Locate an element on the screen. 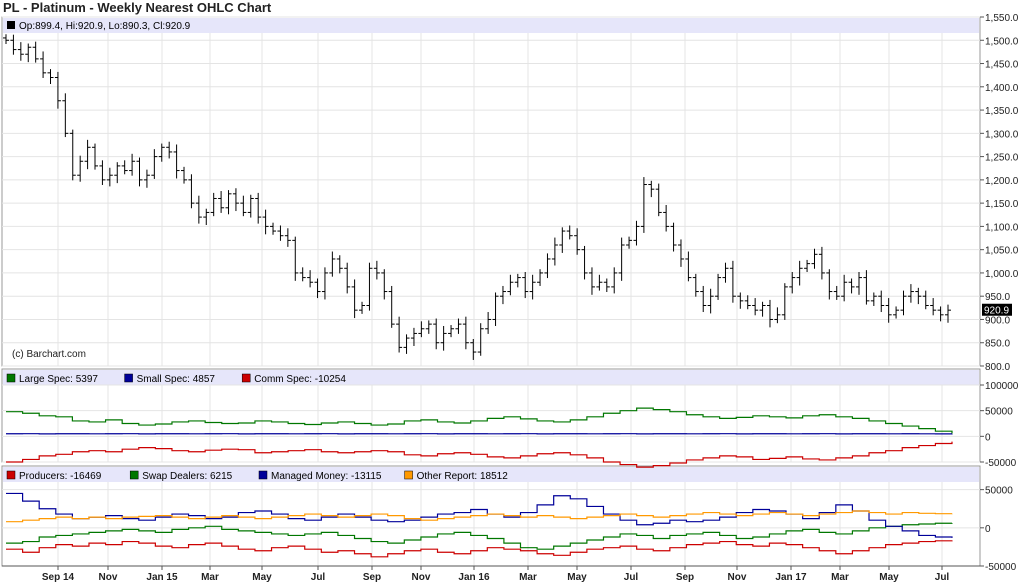 The image size is (1024, 583). copyright-text: (c) Barchart.com is located at coordinates (49, 354).